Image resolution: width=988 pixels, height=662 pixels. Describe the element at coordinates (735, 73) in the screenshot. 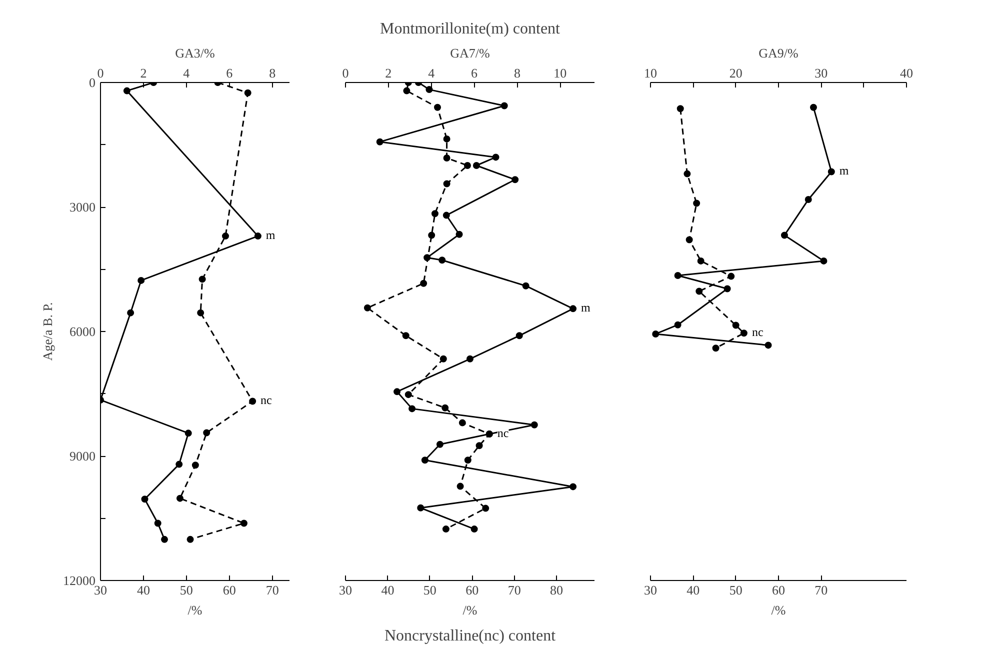

I see `x2-tick-label: 20` at that location.